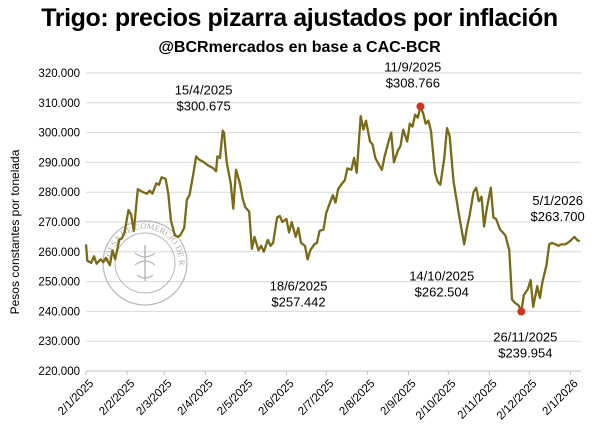  I want to click on annotation-date: 11/9/2025, so click(412, 66).